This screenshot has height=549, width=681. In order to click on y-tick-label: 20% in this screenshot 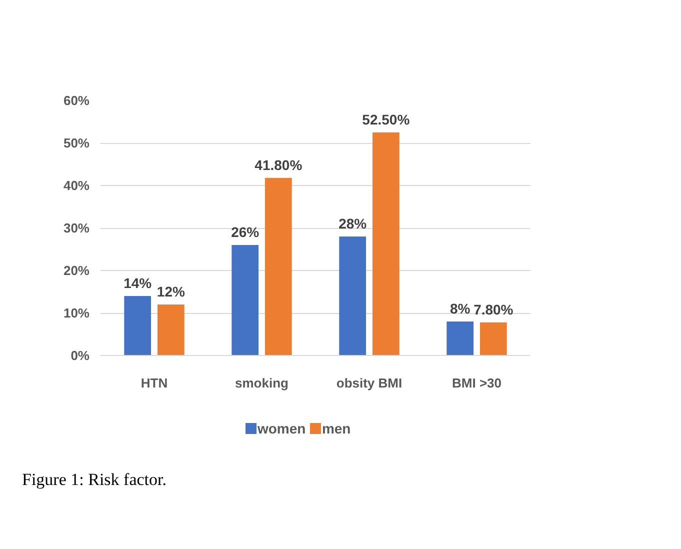, I will do `click(76, 270)`.